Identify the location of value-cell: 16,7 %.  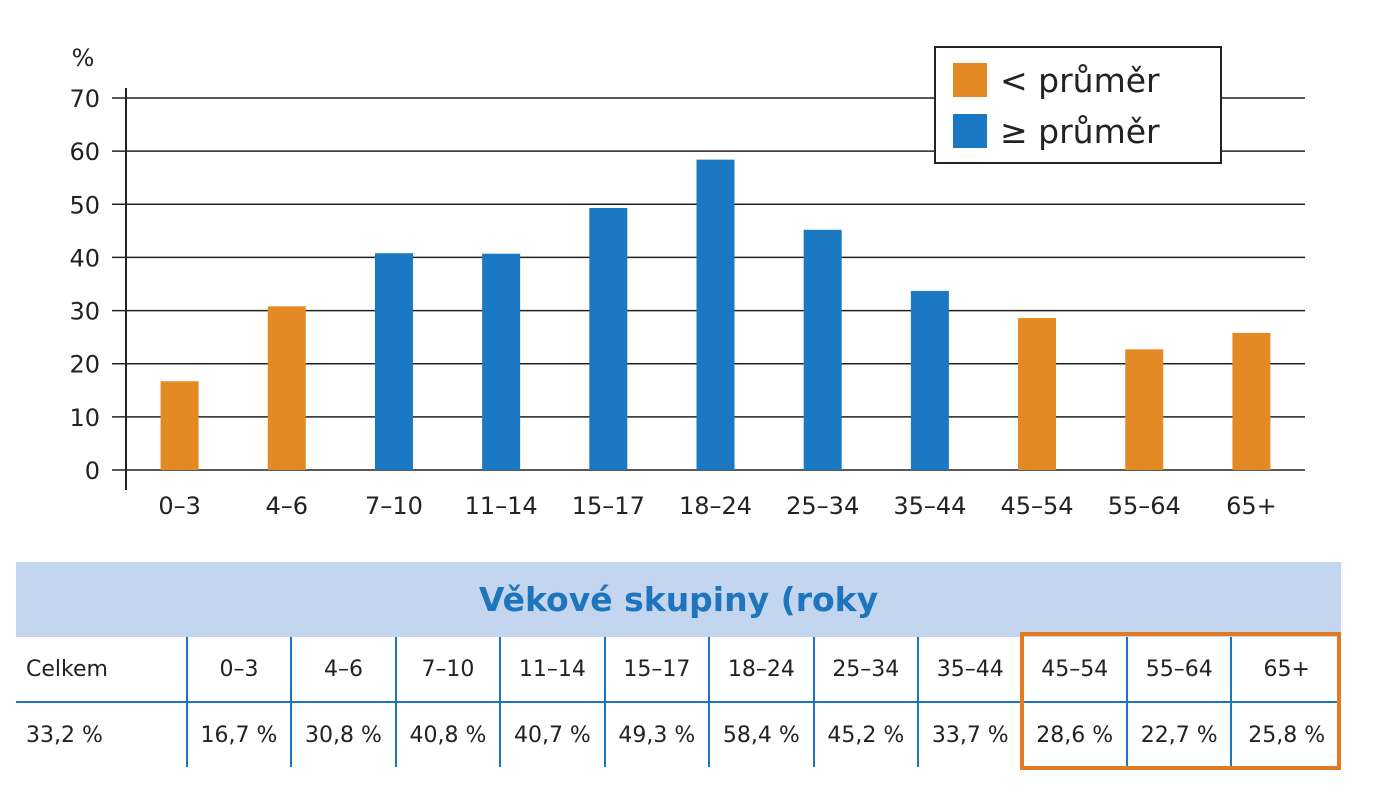
(238, 734).